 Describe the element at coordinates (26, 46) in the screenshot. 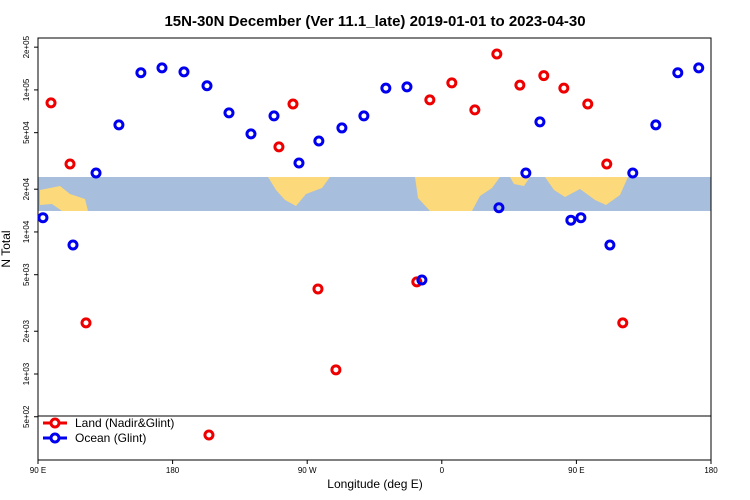

I see `y-tick-label: 2e+05` at that location.